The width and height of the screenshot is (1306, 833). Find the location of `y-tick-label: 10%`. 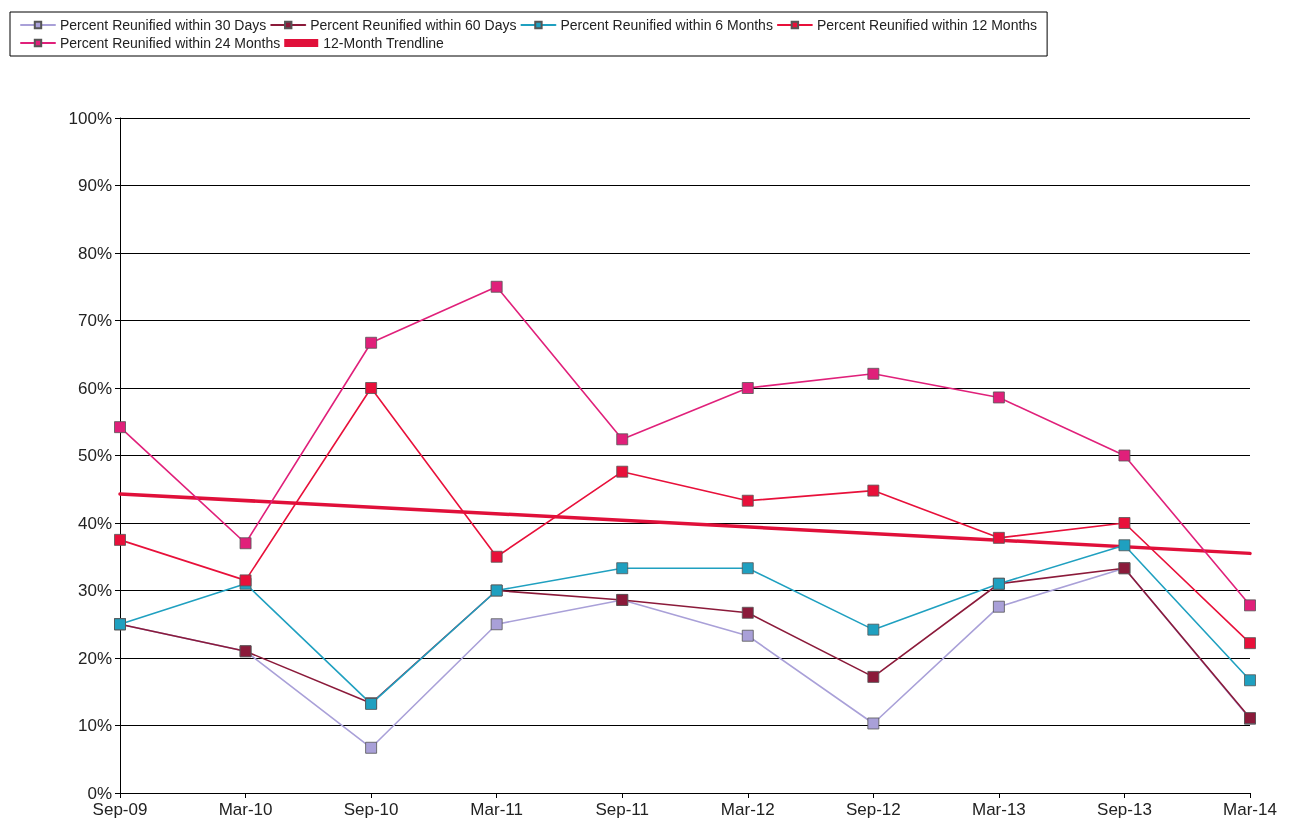

y-tick-label: 10% is located at coordinates (94, 725).